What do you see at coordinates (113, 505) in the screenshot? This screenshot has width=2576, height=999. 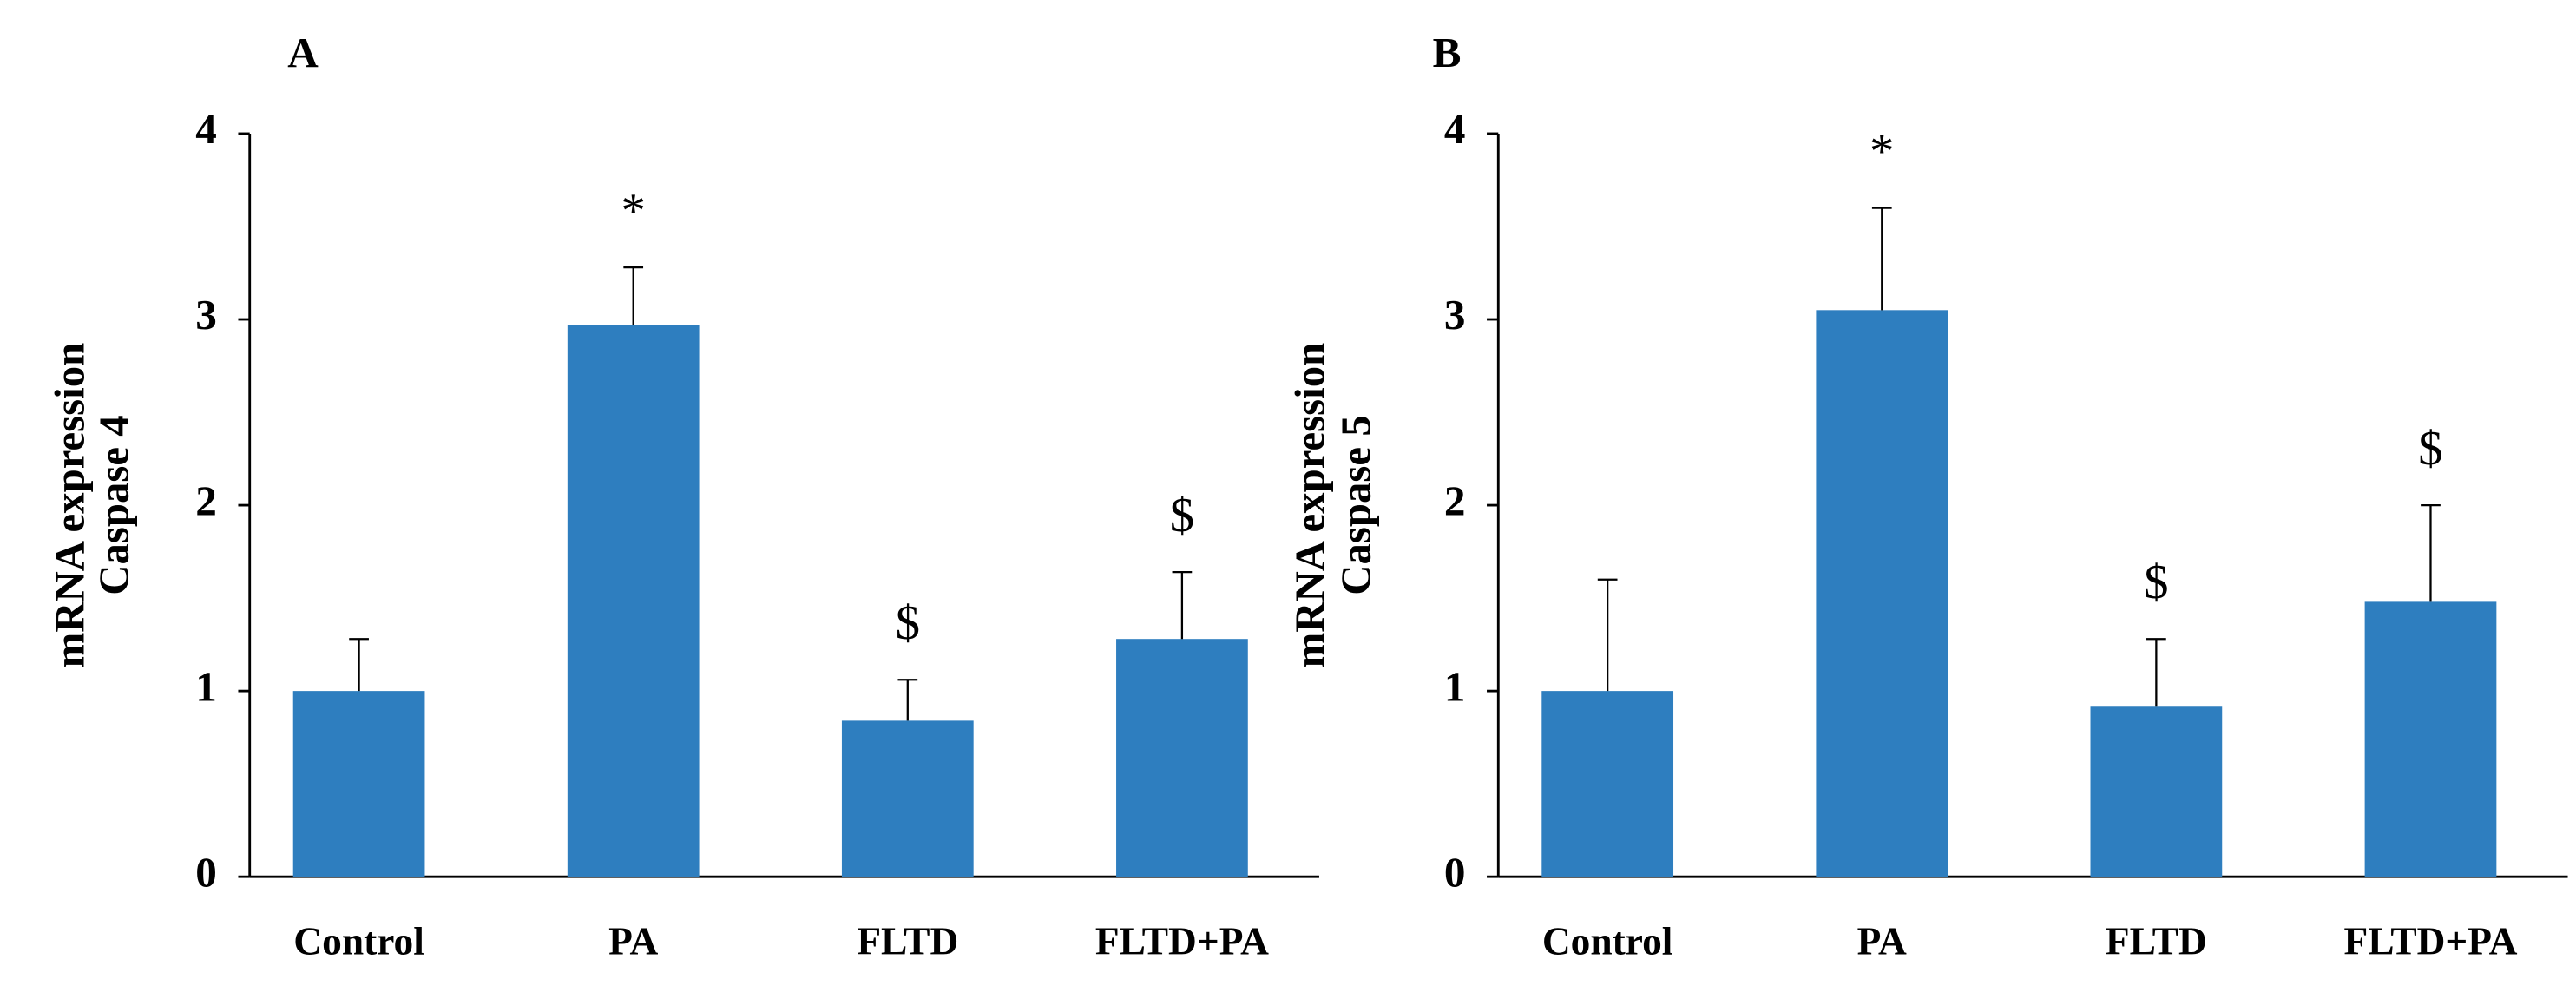 I see `y-axis-label: Caspase 4` at bounding box center [113, 505].